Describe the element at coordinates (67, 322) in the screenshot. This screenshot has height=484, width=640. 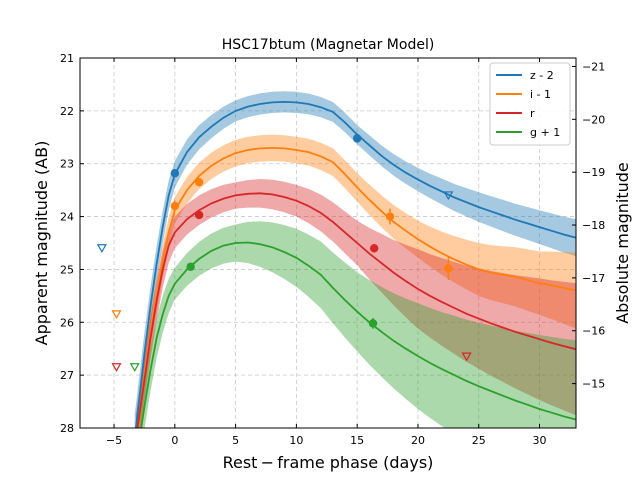
I see `y-tick-label: 26` at that location.